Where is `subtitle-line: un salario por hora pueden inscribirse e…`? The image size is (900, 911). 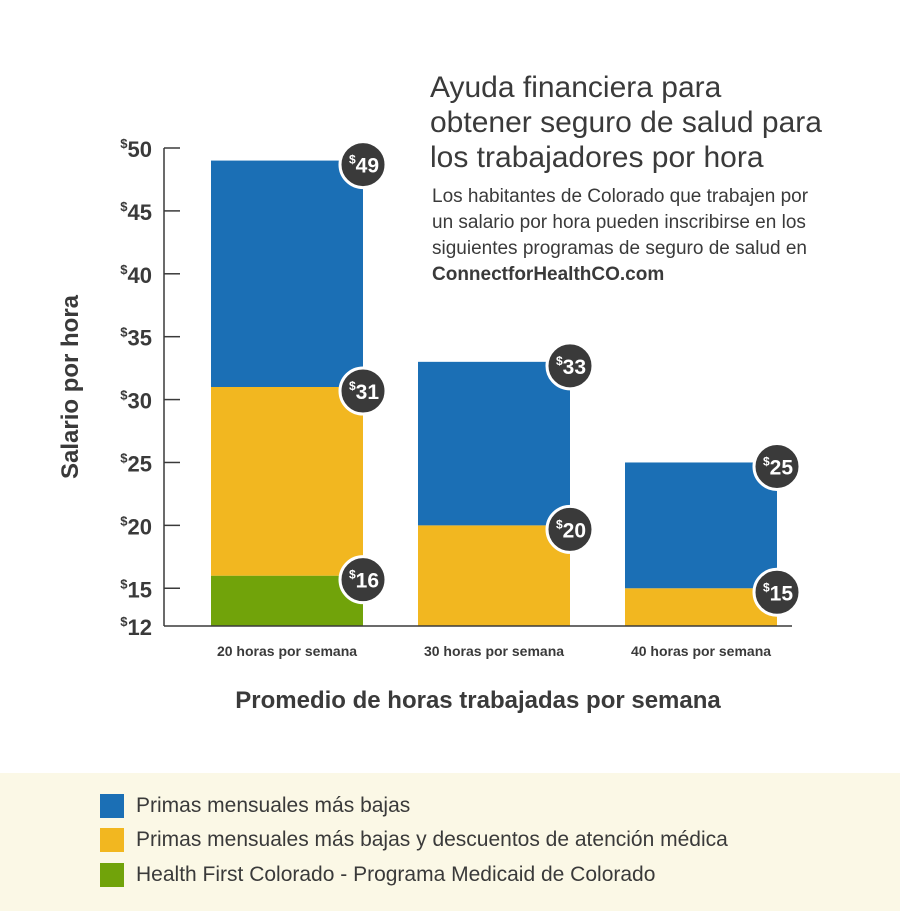 subtitle-line: un salario por hora pueden inscribirse e… is located at coordinates (619, 222).